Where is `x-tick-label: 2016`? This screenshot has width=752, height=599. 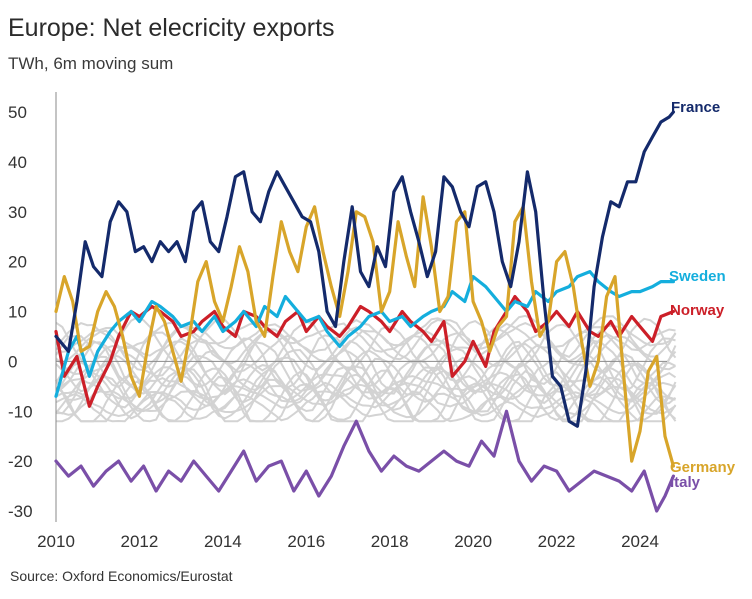 x-tick-label: 2016 is located at coordinates (306, 541).